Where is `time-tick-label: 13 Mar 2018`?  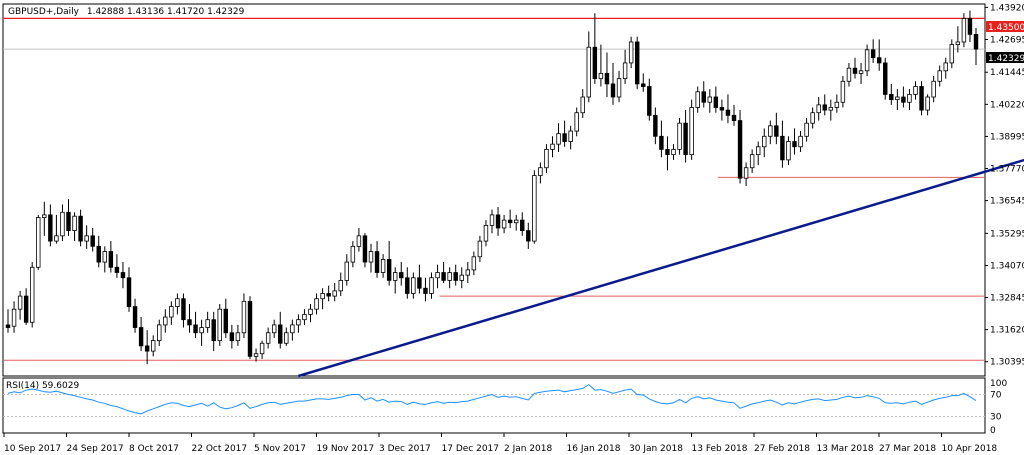 time-tick-label: 13 Mar 2018 is located at coordinates (845, 449).